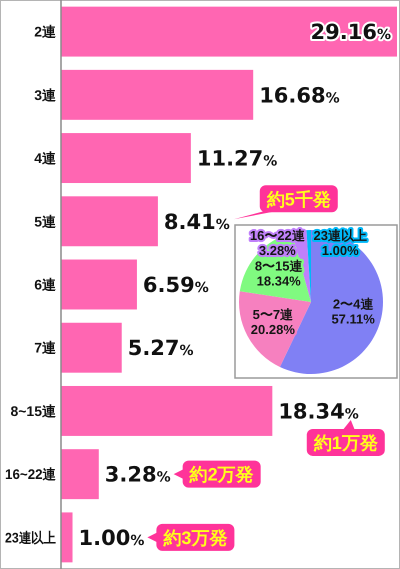  Describe the element at coordinates (195, 538) in the screenshot. I see `annotation: 約3万発` at that location.